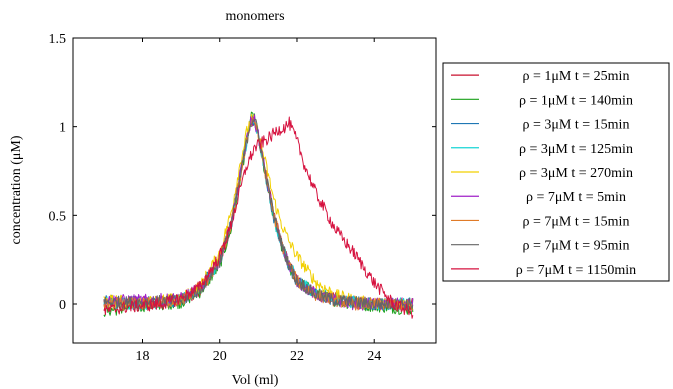 Image resolution: width=673 pixels, height=389 pixels. I want to click on legend-label-5: ρ = 7μM t = 5min, so click(576, 197).